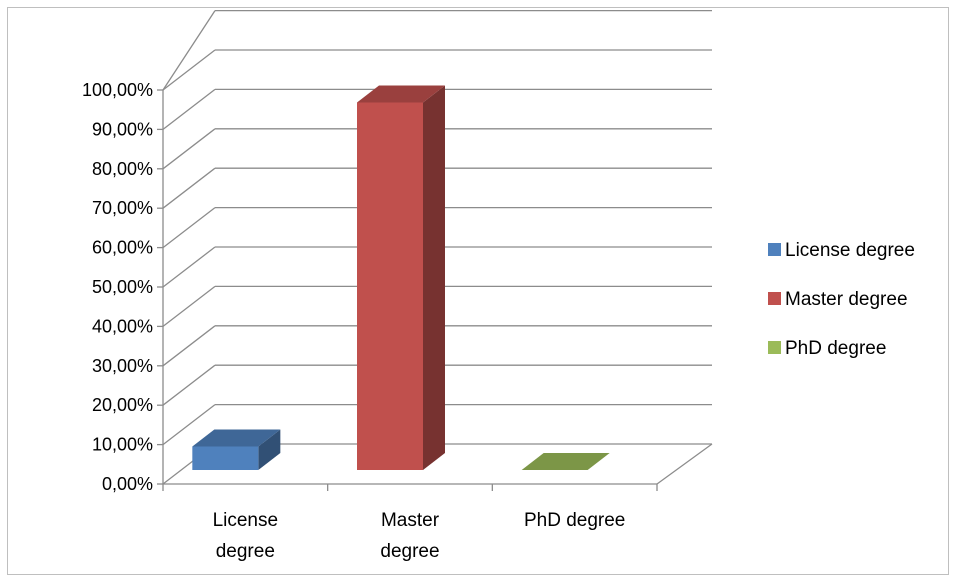 This screenshot has height=580, width=957. I want to click on y-tick-label: 20,00%, so click(122, 405).